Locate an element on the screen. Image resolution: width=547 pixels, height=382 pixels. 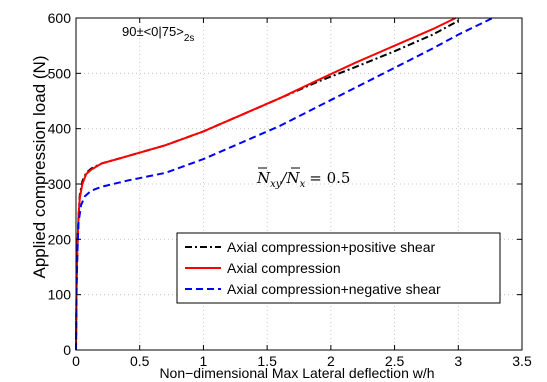
x-tick-label: 0 is located at coordinates (76, 361).